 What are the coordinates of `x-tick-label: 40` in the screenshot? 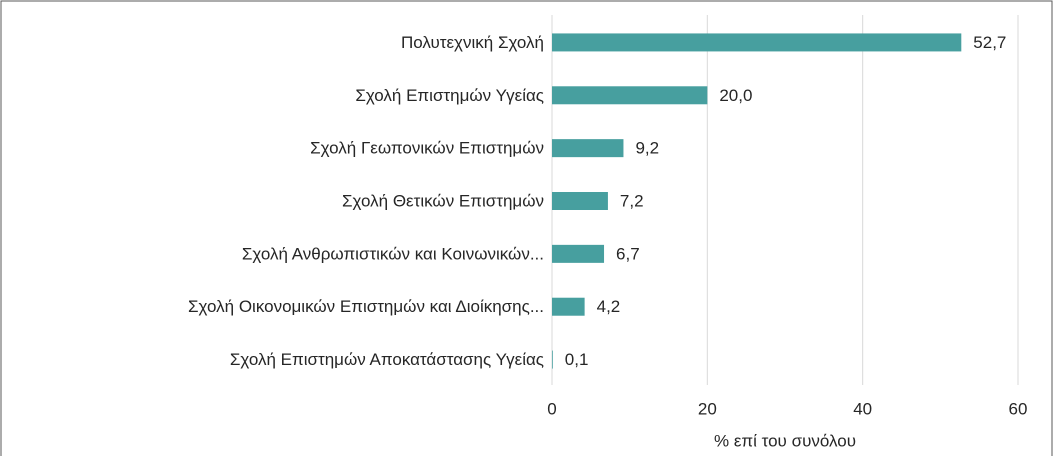 It's located at (862, 408).